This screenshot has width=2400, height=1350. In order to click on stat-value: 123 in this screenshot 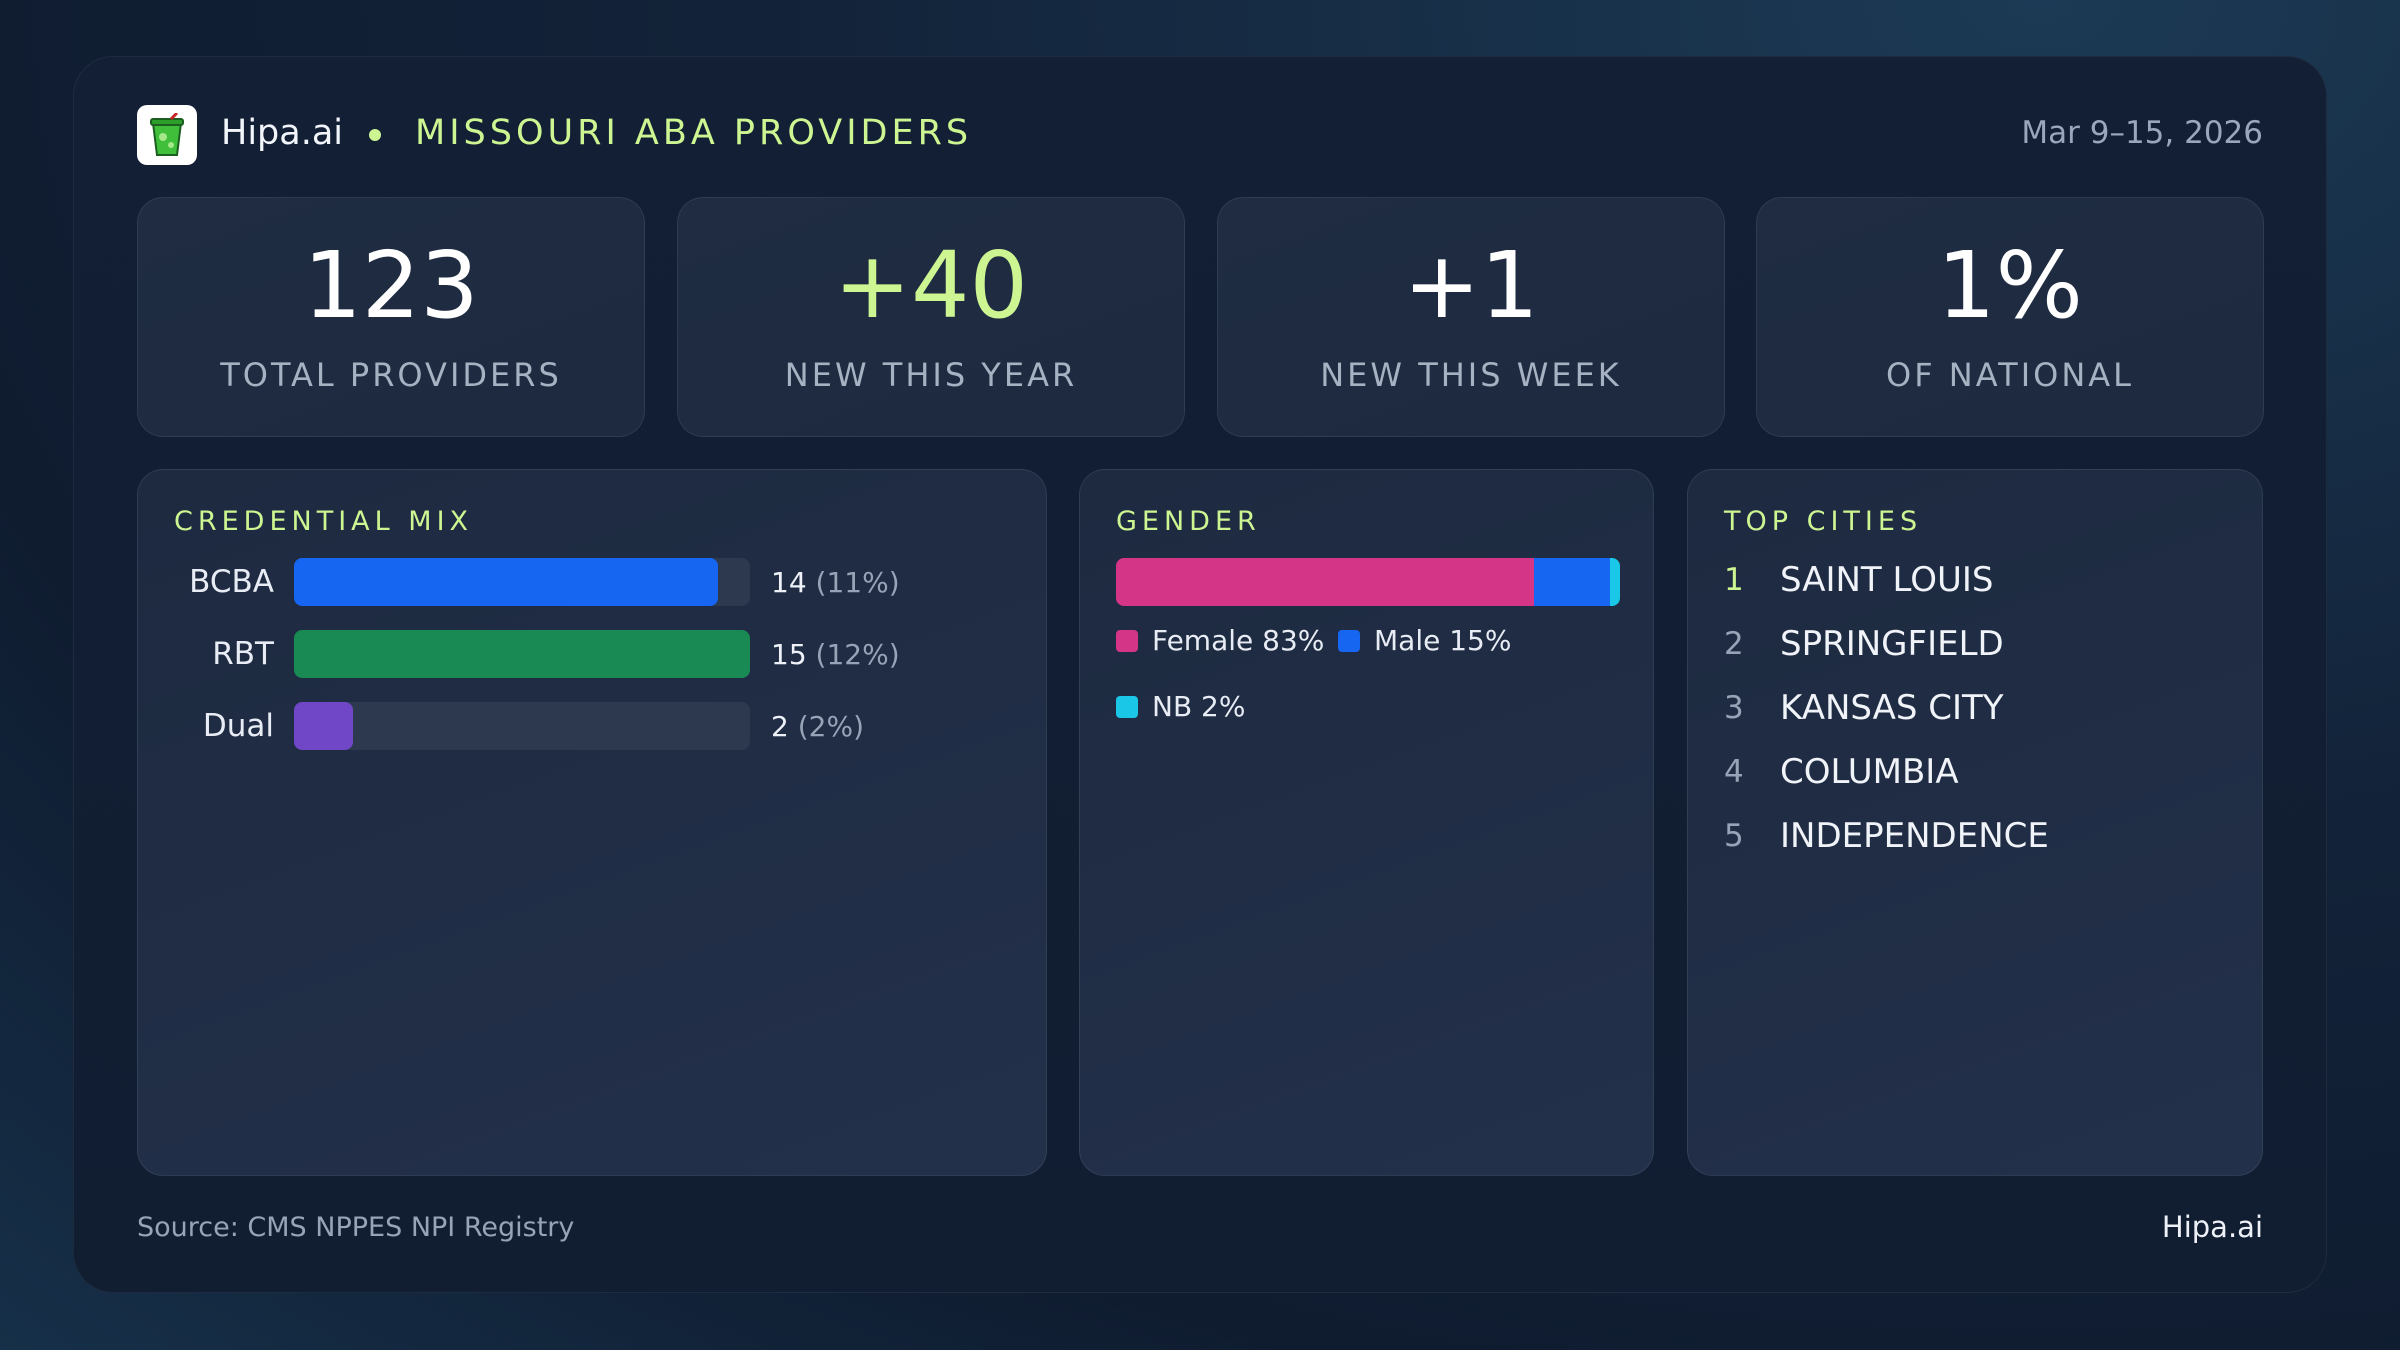, I will do `click(391, 285)`.